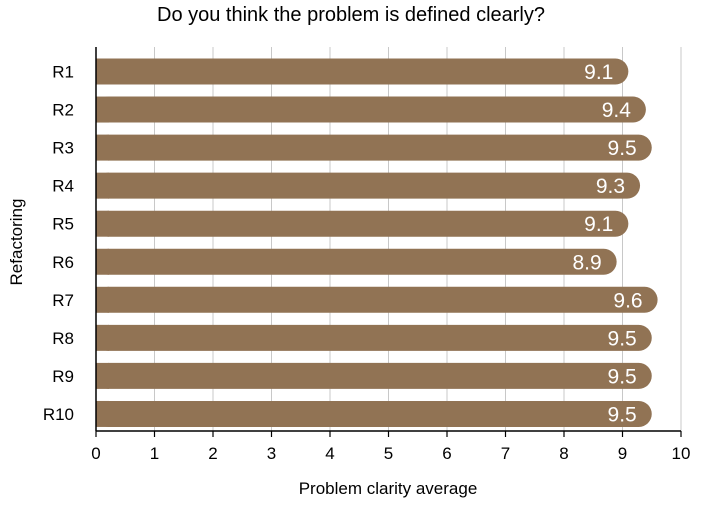 The width and height of the screenshot is (702, 506). What do you see at coordinates (271, 453) in the screenshot?
I see `x-tick-label: 3` at bounding box center [271, 453].